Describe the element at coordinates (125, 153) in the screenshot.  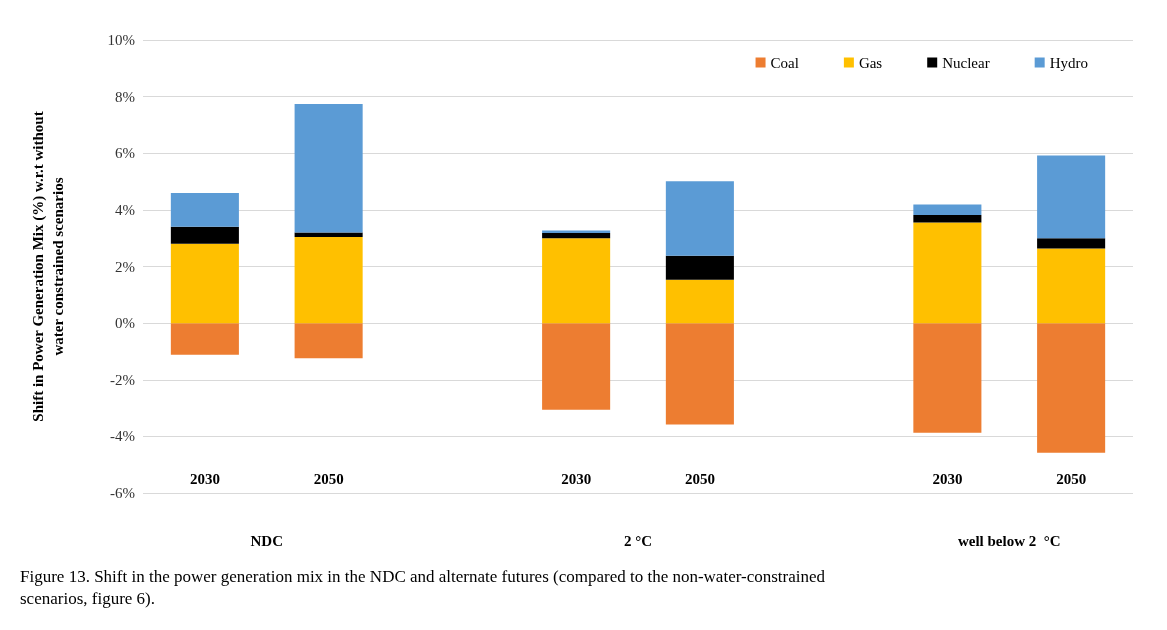
I see `y-tick-label: 6%` at that location.